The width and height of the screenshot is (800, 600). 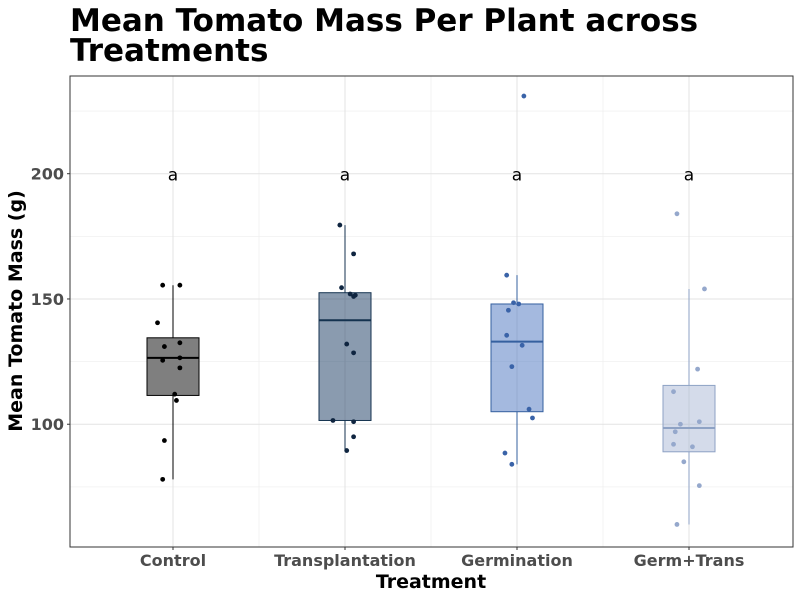 I want to click on box-germ-trans, so click(x=689, y=406).